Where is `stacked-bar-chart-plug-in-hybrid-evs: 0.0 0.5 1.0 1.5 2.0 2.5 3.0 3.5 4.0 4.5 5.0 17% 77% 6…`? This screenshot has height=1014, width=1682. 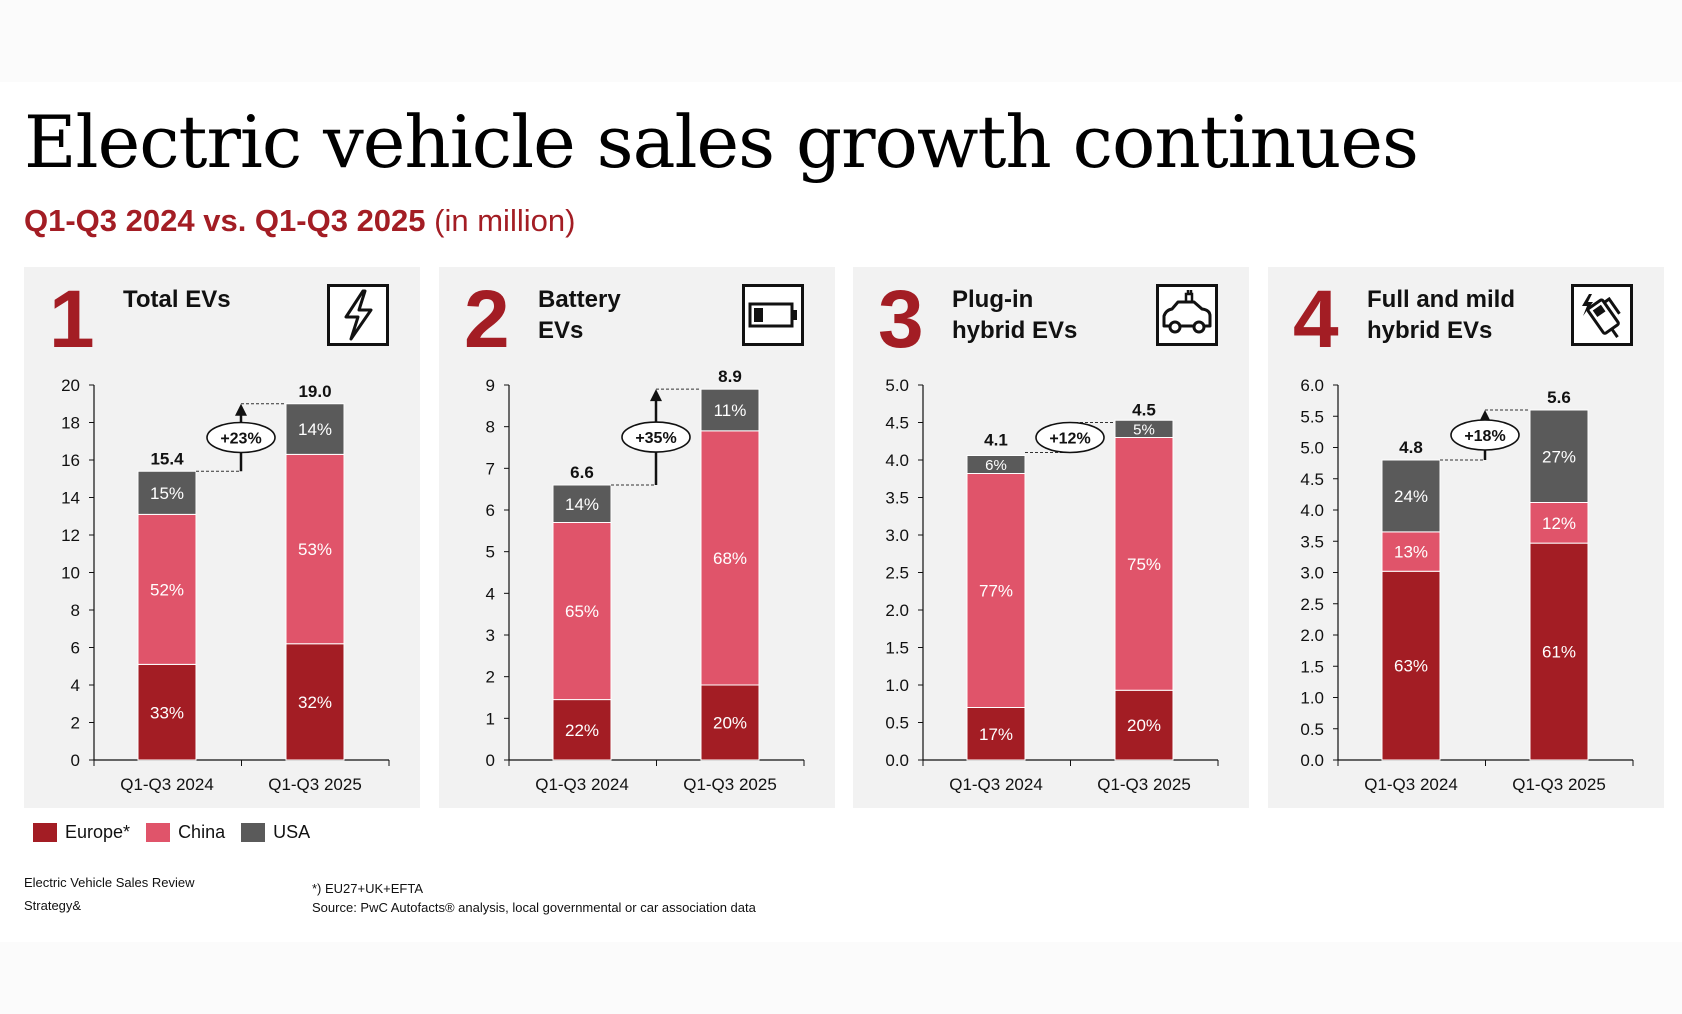
stacked-bar-chart-plug-in-hybrid-evs: 0.0 0.5 1.0 1.5 2.0 2.5 3.0 3.5 4.0 4.5 5.0 17% 77% 6… is located at coordinates (1052, 585).